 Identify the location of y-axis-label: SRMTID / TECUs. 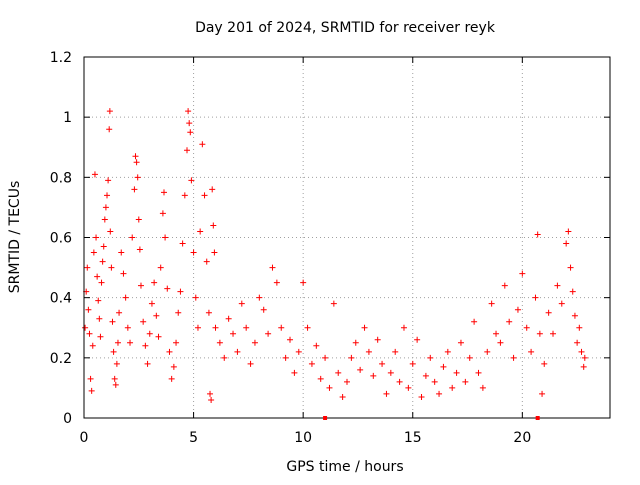
(15, 237).